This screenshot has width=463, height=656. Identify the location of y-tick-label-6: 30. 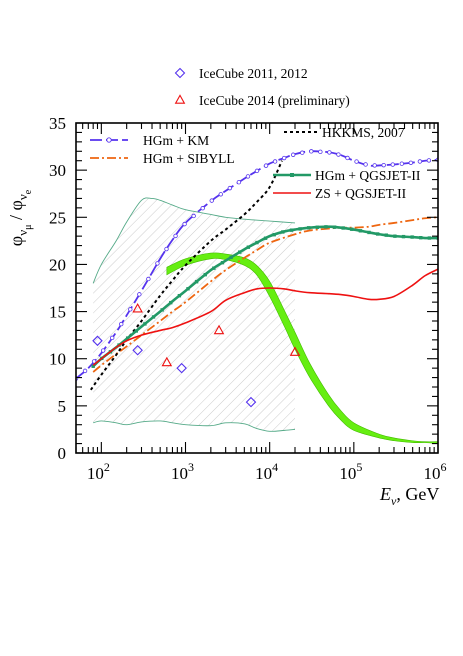
(57, 170).